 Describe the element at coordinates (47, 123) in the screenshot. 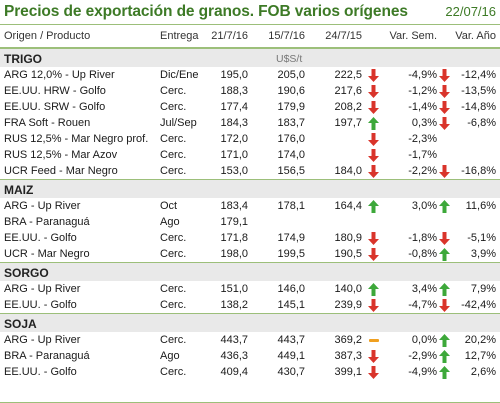

I see `cell-product: FRA Soft - Rouen` at that location.